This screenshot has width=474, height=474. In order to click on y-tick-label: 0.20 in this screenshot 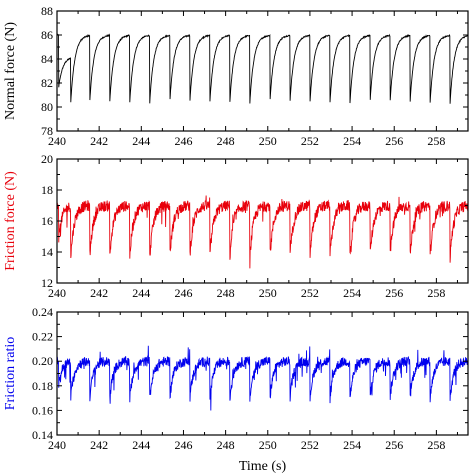, I will do `click(42, 361)`.